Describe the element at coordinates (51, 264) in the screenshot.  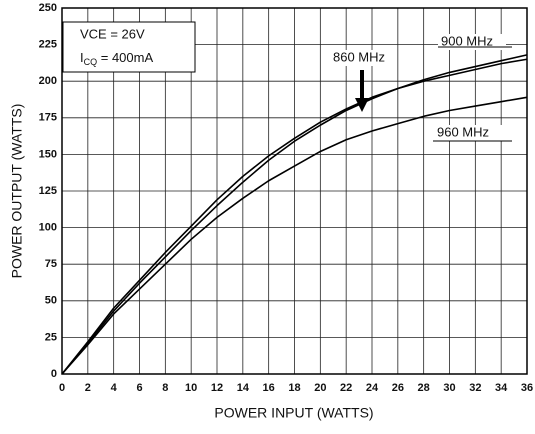
I see `y-tick-label: 75` at that location.